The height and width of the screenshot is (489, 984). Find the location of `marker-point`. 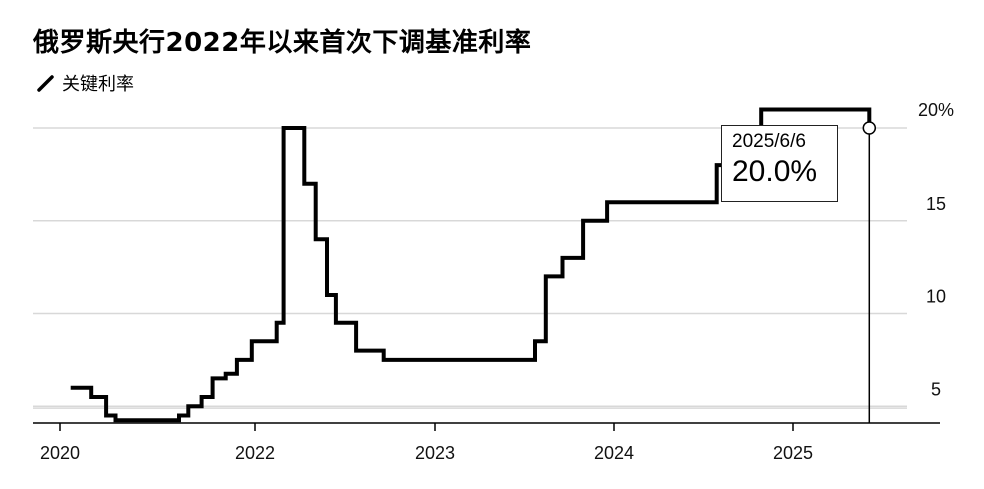

marker-point is located at coordinates (869, 128).